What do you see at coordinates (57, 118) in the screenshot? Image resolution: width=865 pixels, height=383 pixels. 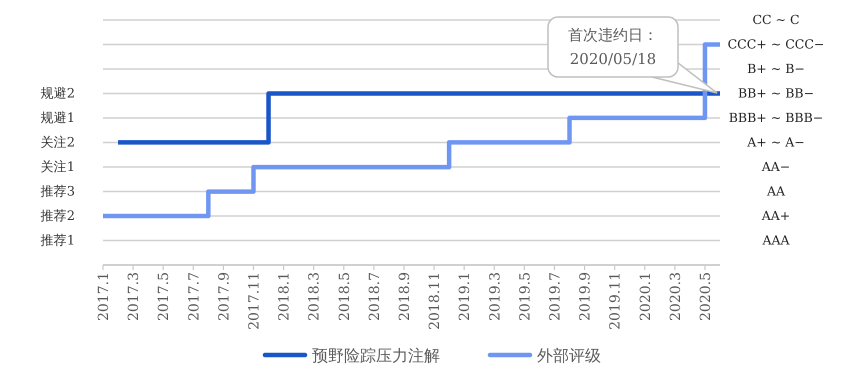 I see `category-label: 规避1` at bounding box center [57, 118].